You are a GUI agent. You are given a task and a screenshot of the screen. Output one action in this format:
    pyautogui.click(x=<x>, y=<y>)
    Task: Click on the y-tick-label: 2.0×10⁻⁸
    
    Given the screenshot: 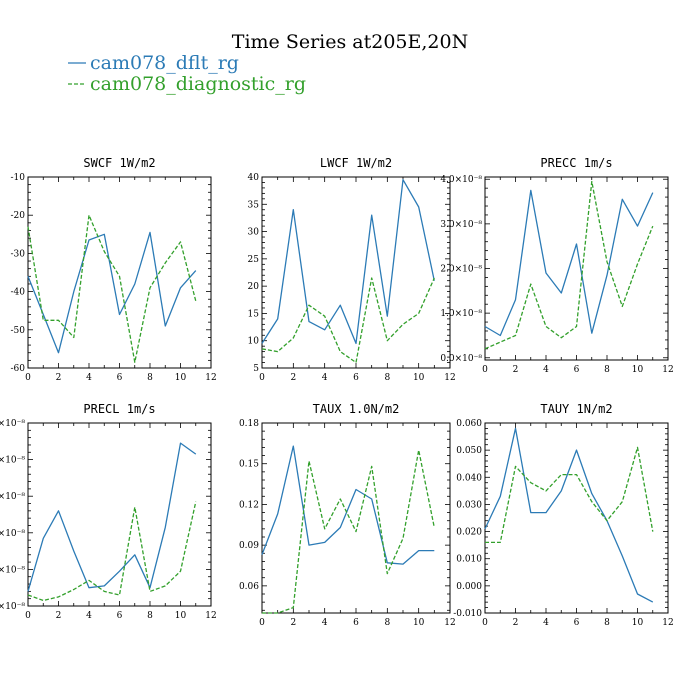 What is the action you would take?
    pyautogui.click(x=461, y=270)
    